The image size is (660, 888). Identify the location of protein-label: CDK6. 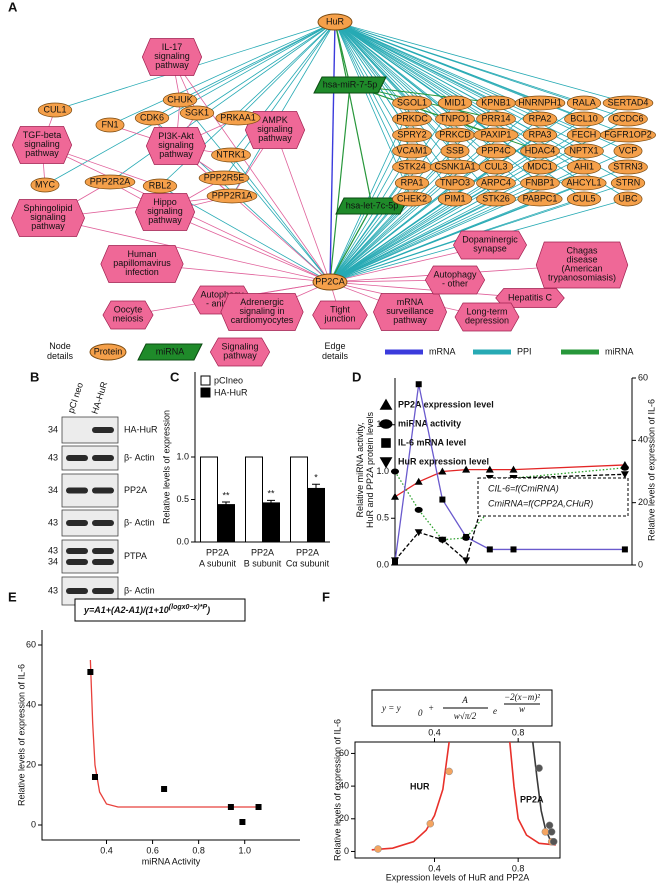
(152, 117).